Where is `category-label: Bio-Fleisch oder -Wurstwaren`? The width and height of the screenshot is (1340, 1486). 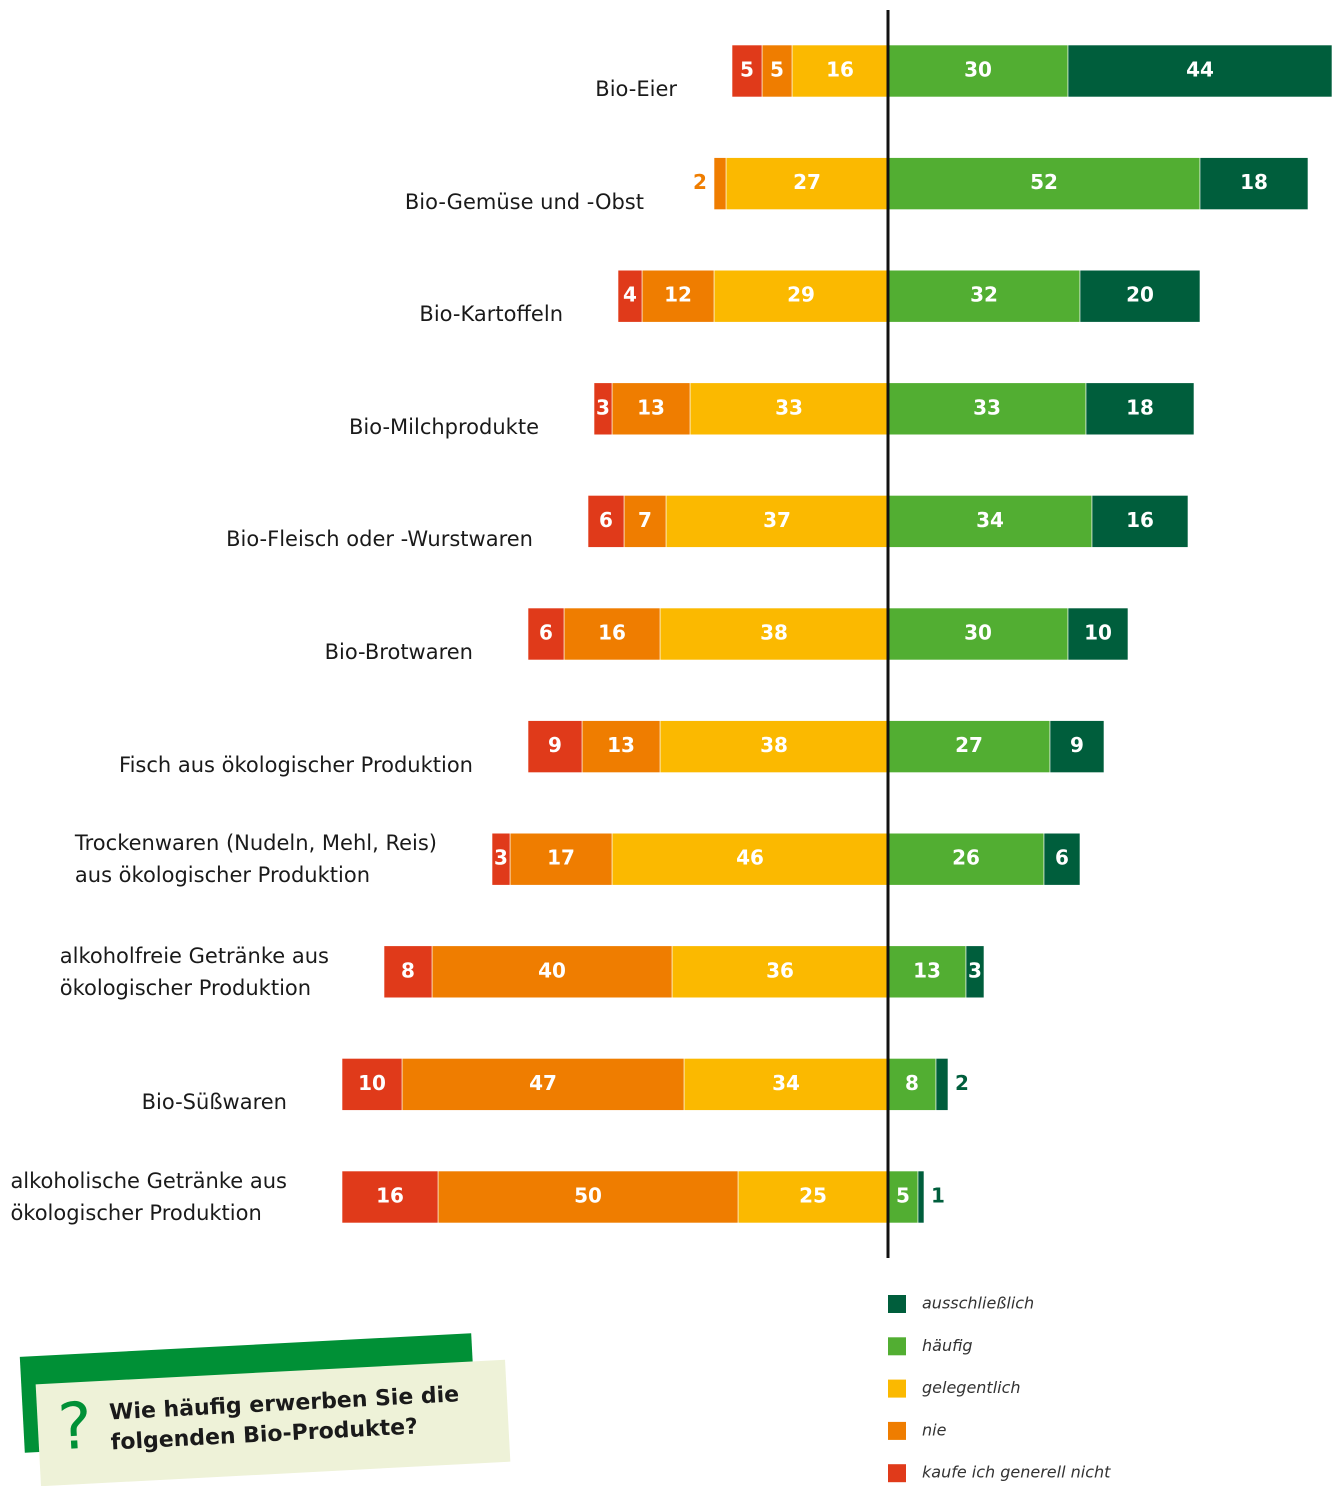 category-label: Bio-Fleisch oder -Wurstwaren is located at coordinates (379, 539).